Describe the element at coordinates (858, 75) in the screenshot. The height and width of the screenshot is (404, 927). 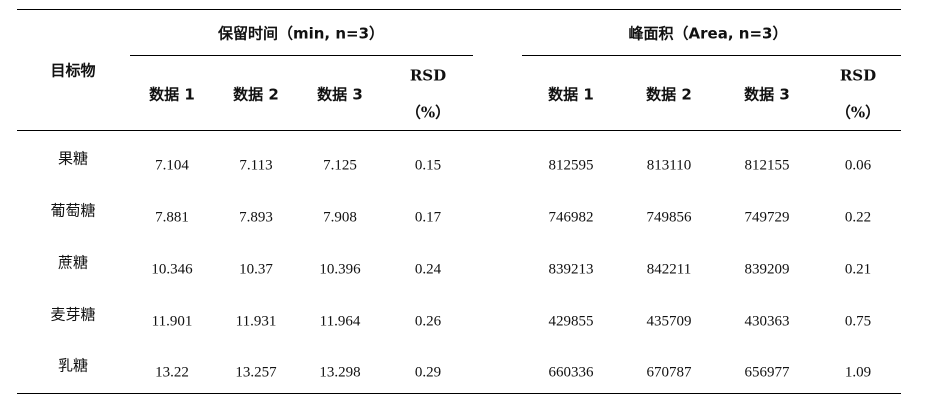
I see `area-rsd-header: RSD` at that location.